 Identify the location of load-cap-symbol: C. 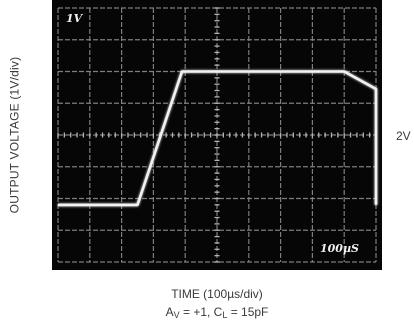
(218, 312).